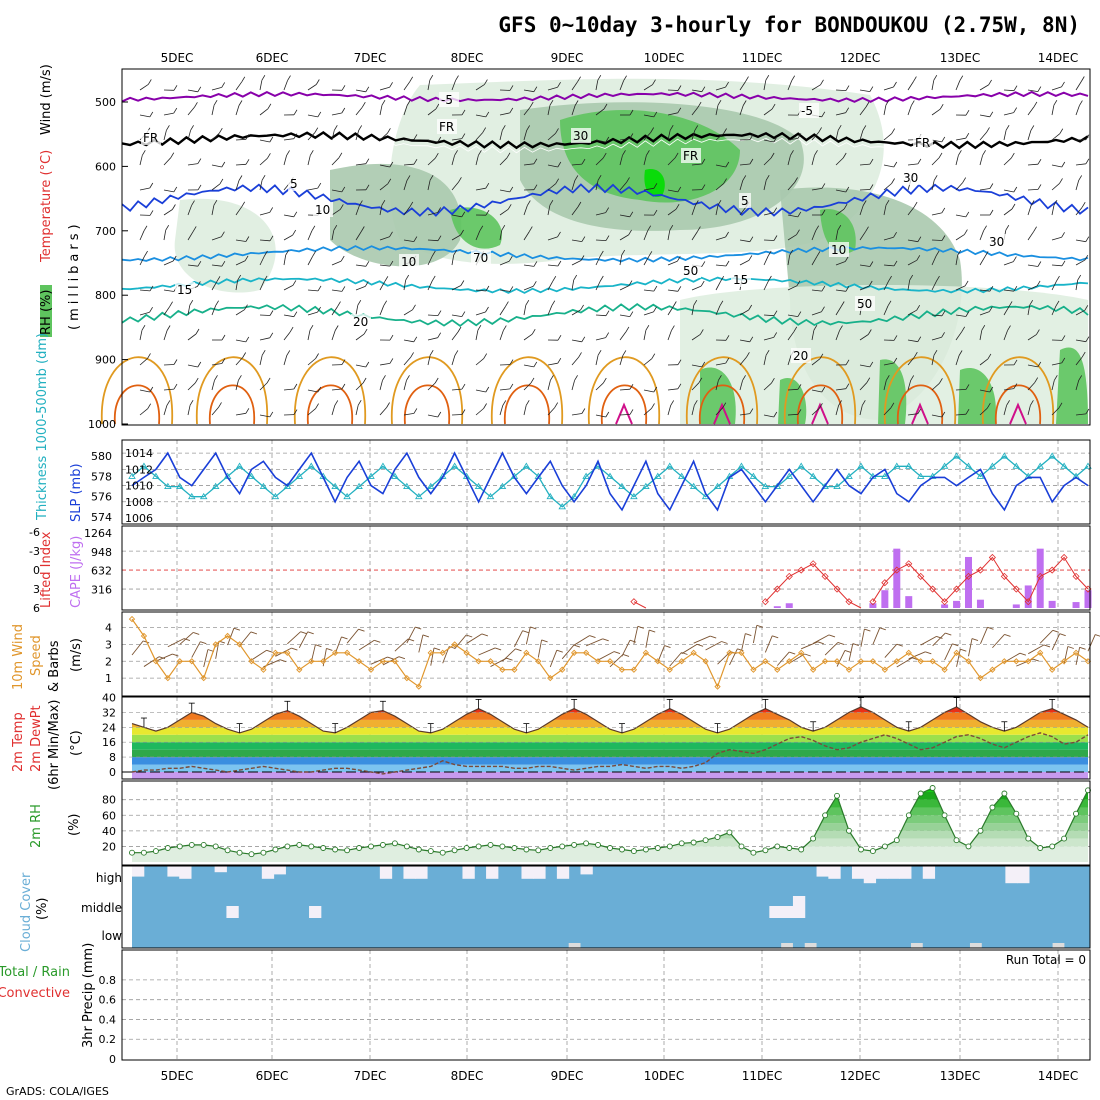  Describe the element at coordinates (34, 551) in the screenshot. I see `li-tick-label: -3` at that location.